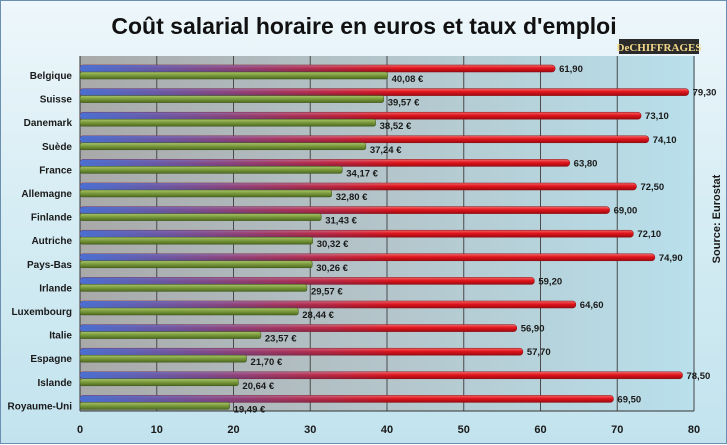  Describe the element at coordinates (665, 140) in the screenshot. I see `value-label-employment-rate: 74,10` at that location.